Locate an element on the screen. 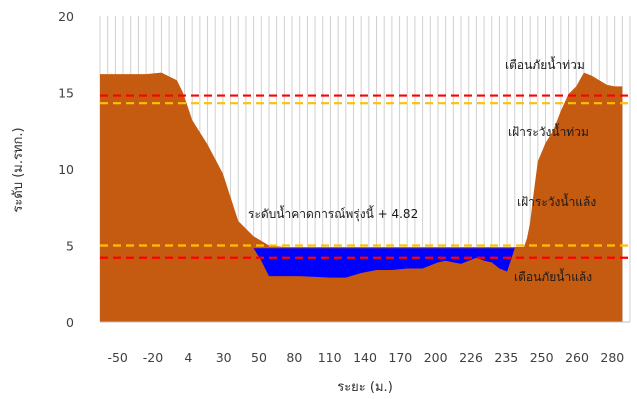 The image size is (637, 399). y-tick-label: 20 is located at coordinates (66, 16).